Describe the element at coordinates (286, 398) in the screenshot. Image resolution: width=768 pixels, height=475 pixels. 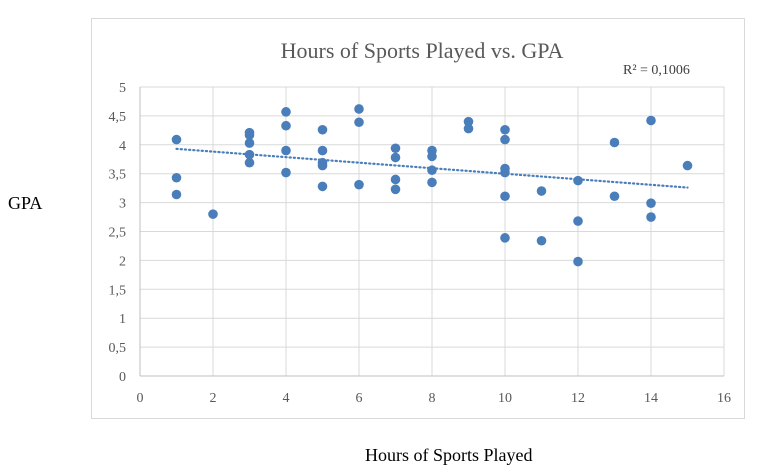
I see `x-tick-label: 4` at that location.